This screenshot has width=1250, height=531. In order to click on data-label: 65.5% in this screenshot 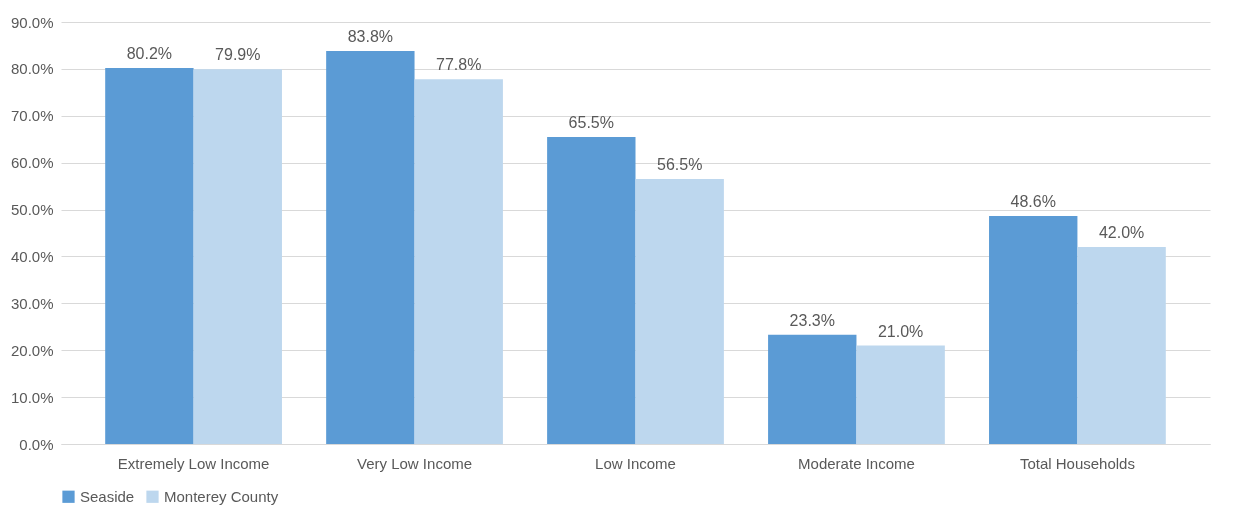, I will do `click(591, 122)`.